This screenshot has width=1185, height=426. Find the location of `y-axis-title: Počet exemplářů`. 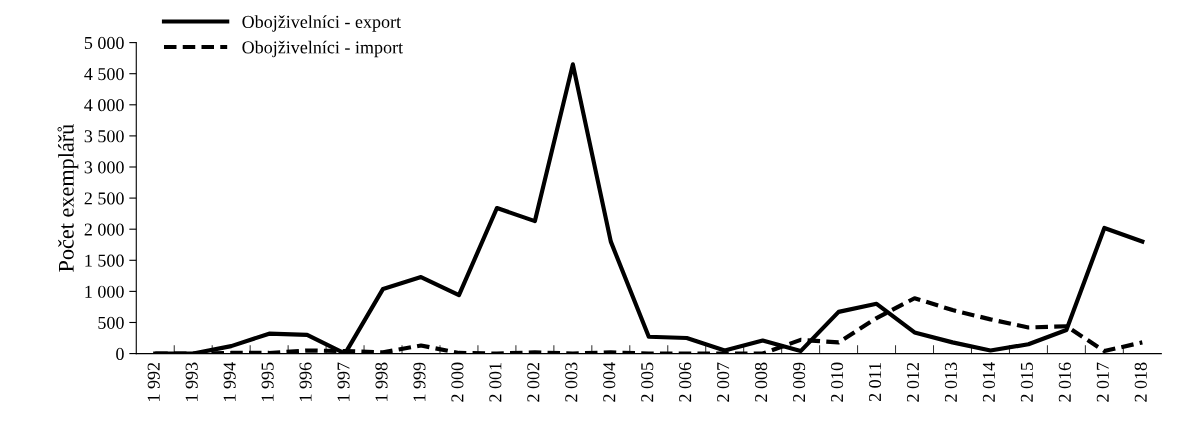

y-axis-title: Počet exemplářů is located at coordinates (68, 198).